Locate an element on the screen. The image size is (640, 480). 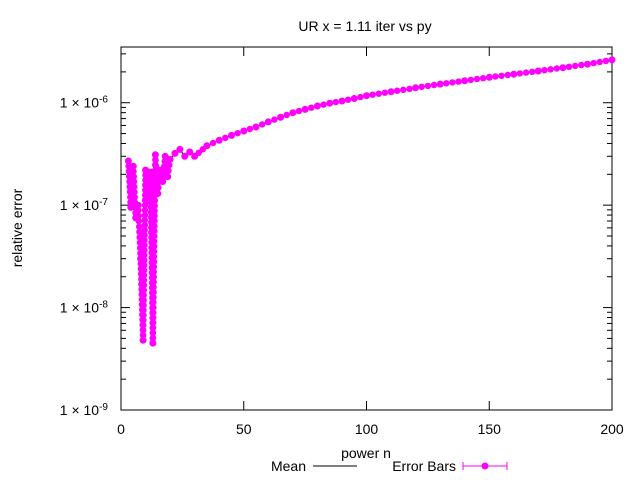
y-axis-label: relative error is located at coordinates (17, 227).